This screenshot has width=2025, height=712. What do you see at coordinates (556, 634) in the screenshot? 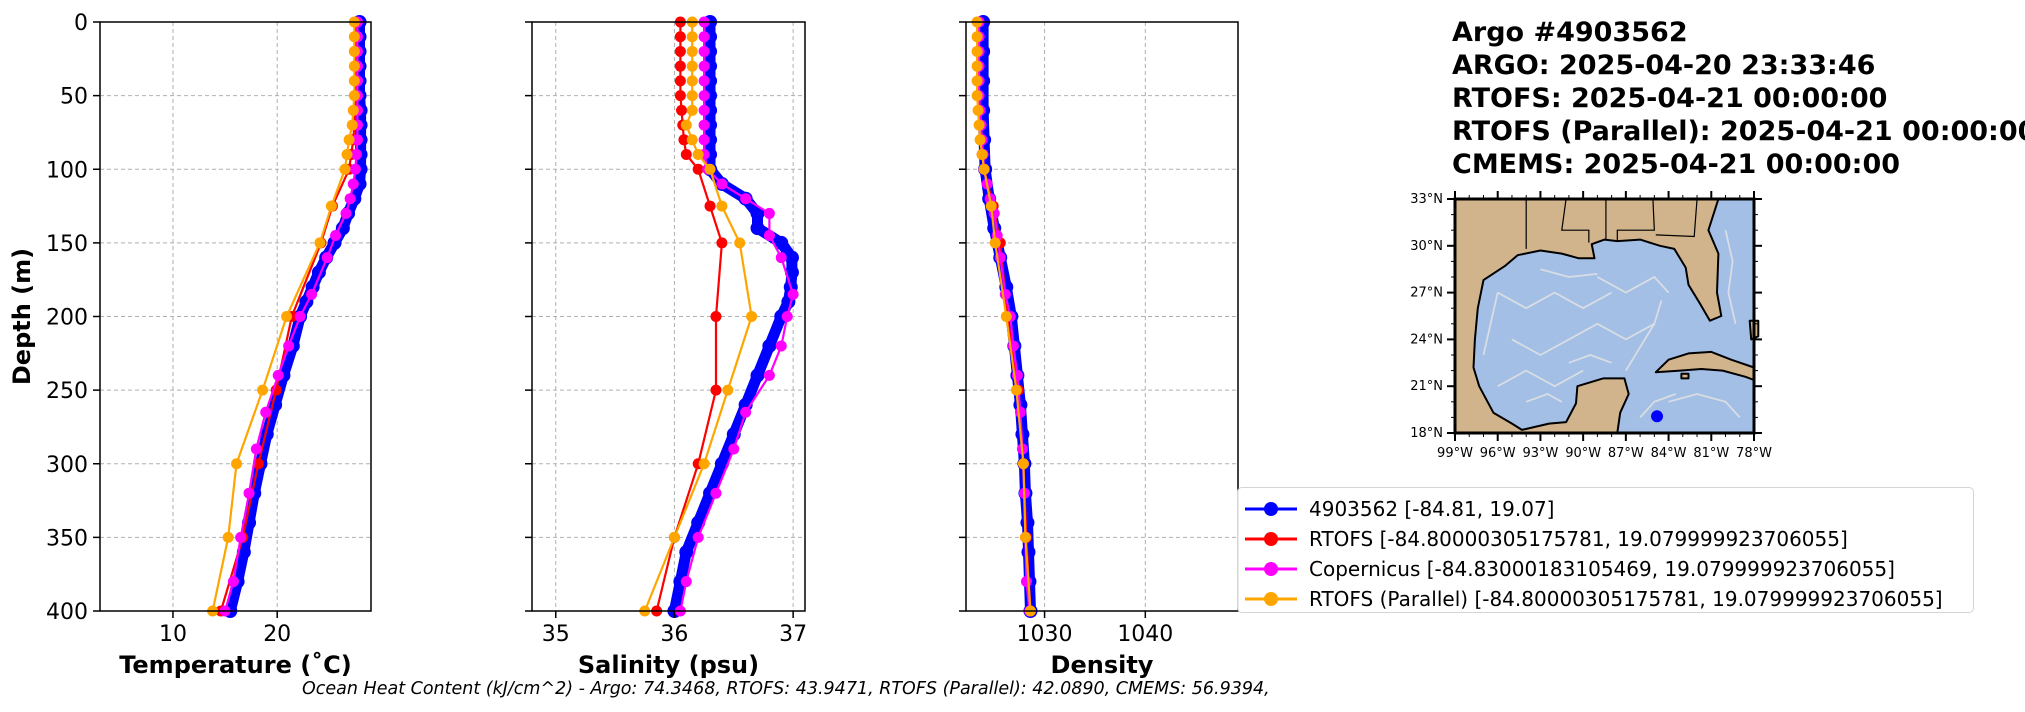
I see `x-tick-label: 35` at bounding box center [556, 634].